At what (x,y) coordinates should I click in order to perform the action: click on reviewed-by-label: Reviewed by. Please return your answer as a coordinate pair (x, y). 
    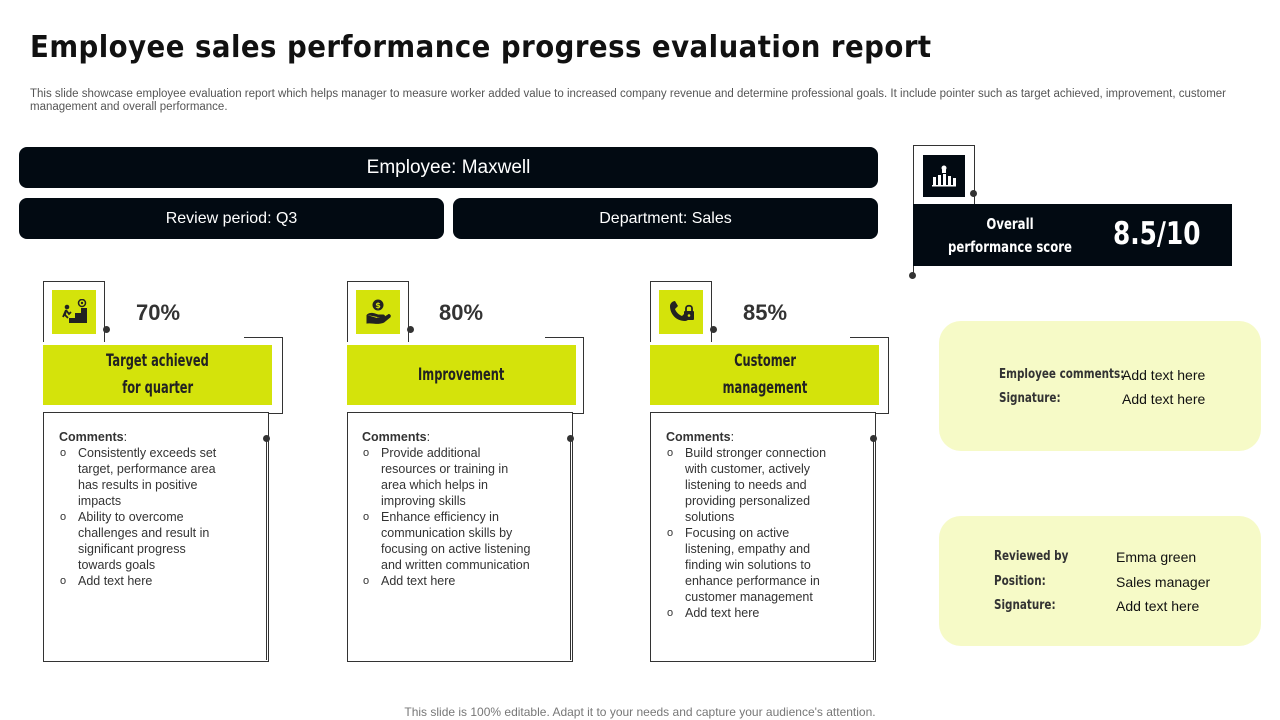
    Looking at the image, I should click on (1031, 556).